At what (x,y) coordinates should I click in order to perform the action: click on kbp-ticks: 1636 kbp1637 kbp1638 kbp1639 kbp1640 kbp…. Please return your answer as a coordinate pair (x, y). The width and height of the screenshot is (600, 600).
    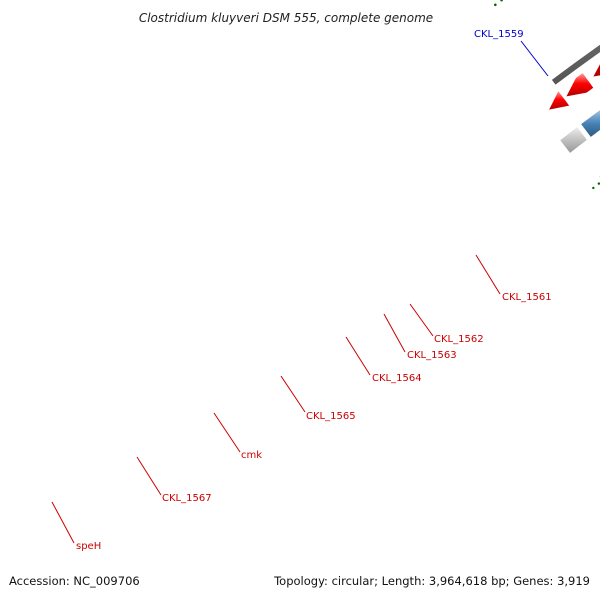
    Looking at the image, I should click on (498, 3).